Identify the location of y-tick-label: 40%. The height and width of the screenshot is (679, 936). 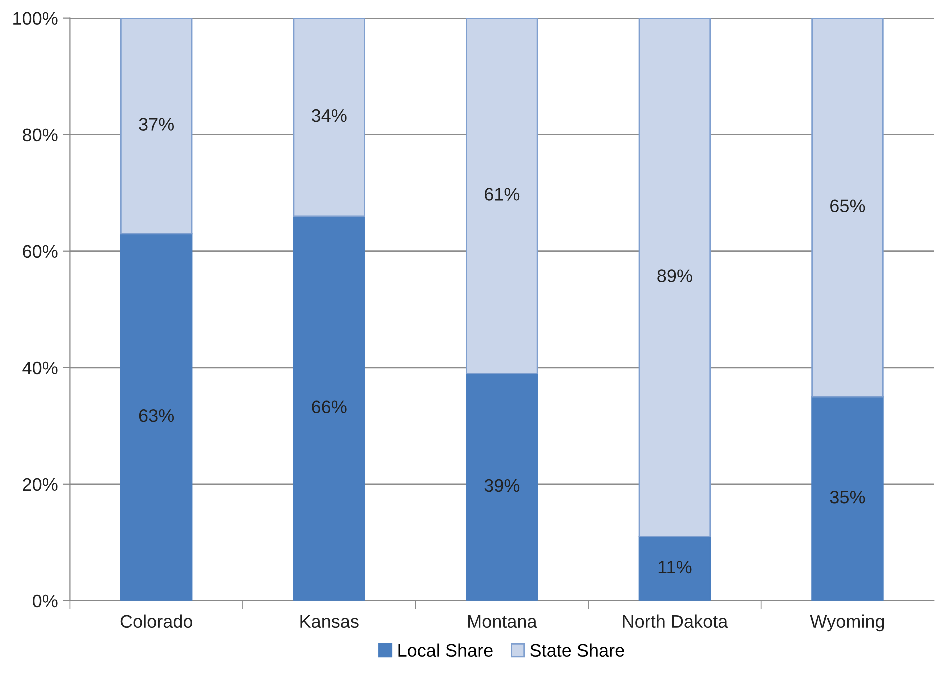
(40, 368).